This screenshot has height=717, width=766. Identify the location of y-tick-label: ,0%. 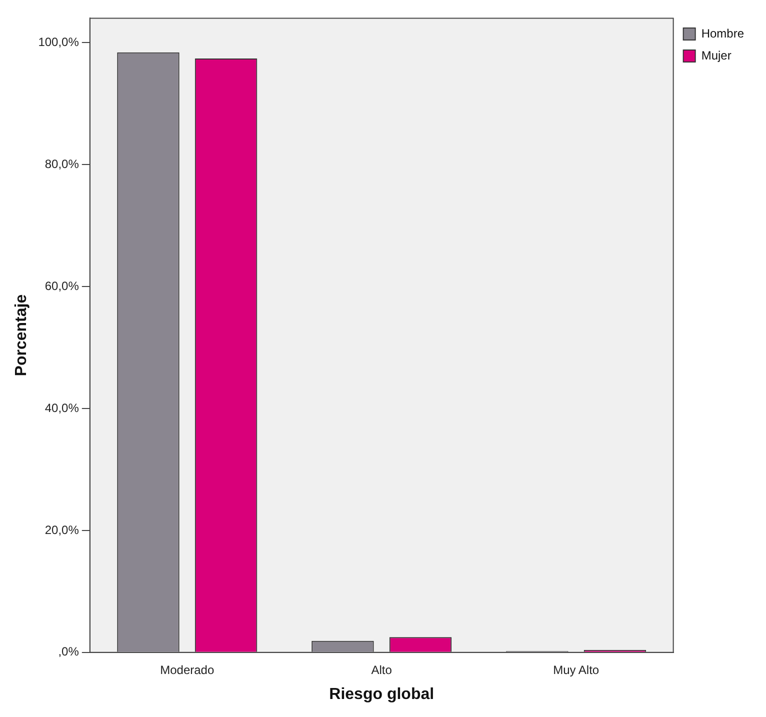
(69, 651).